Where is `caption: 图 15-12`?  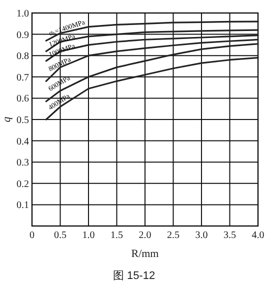
caption: 图 15-12 is located at coordinates (134, 276).